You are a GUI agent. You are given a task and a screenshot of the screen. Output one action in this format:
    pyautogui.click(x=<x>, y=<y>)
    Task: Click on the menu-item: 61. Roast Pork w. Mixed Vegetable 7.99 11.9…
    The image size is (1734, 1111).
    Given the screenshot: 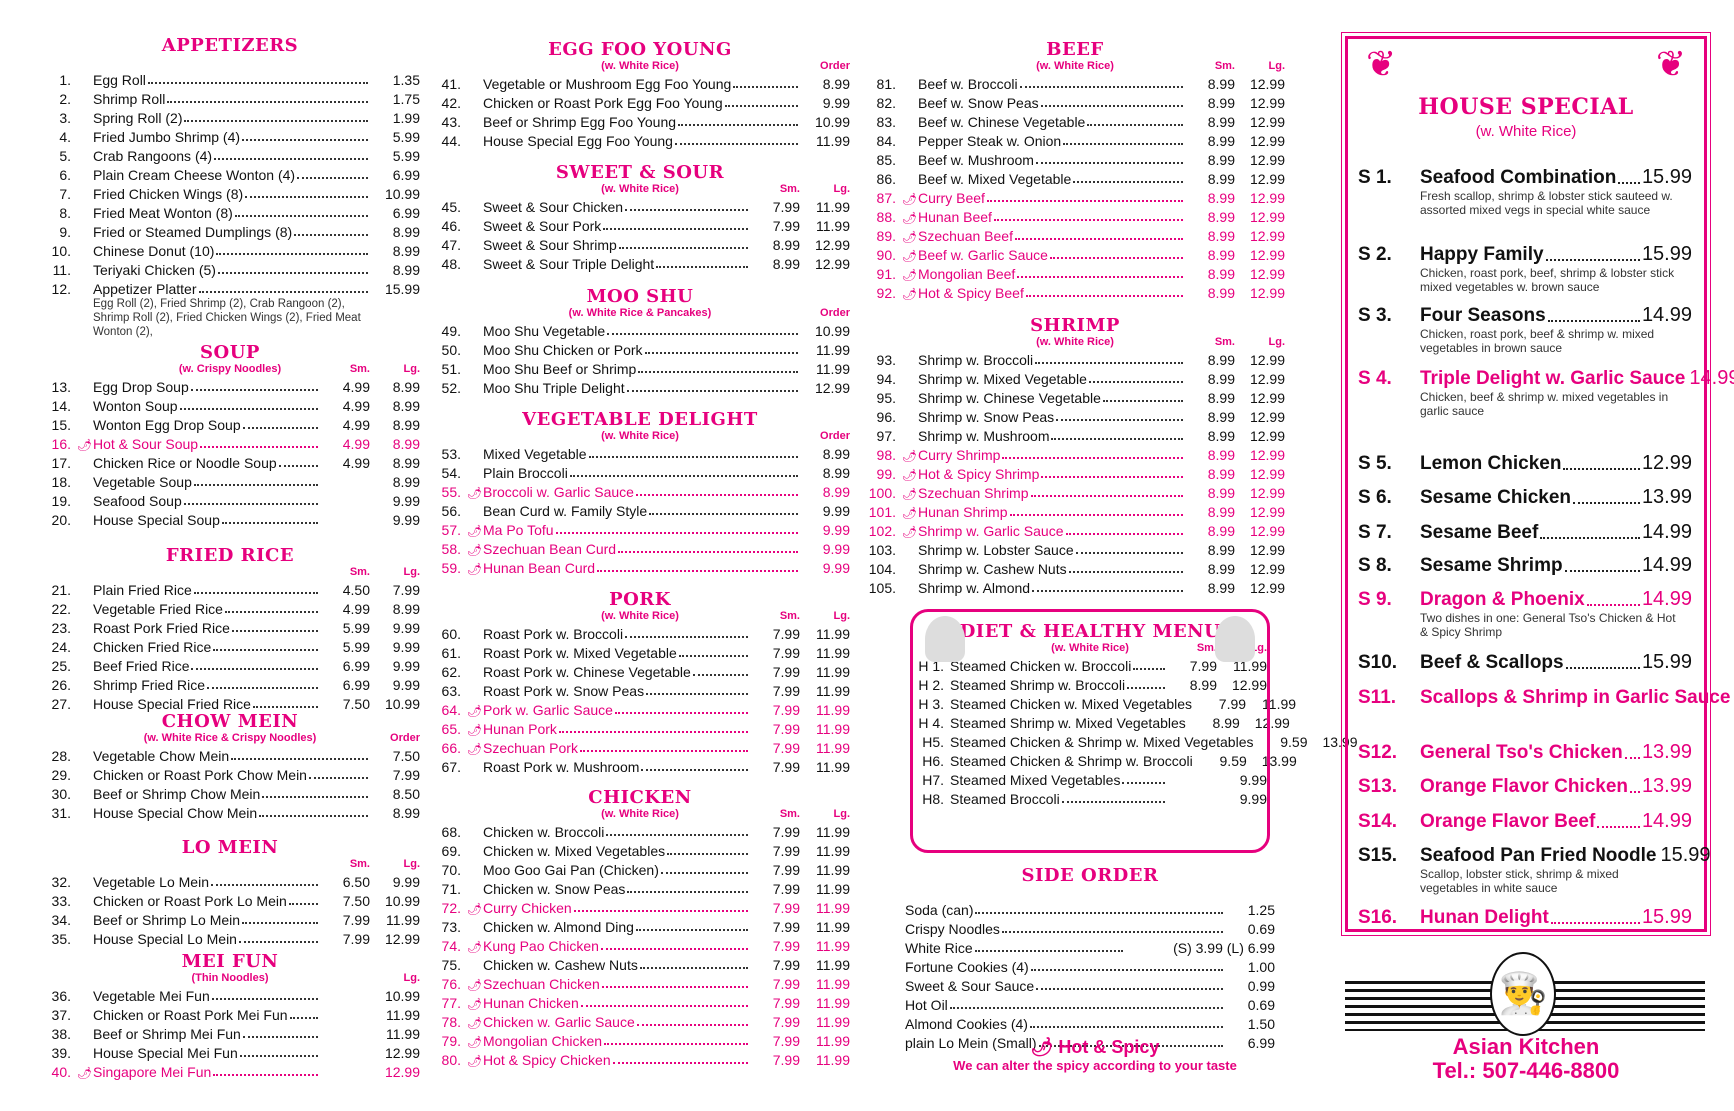 What is the action you would take?
    pyautogui.click(x=640, y=651)
    